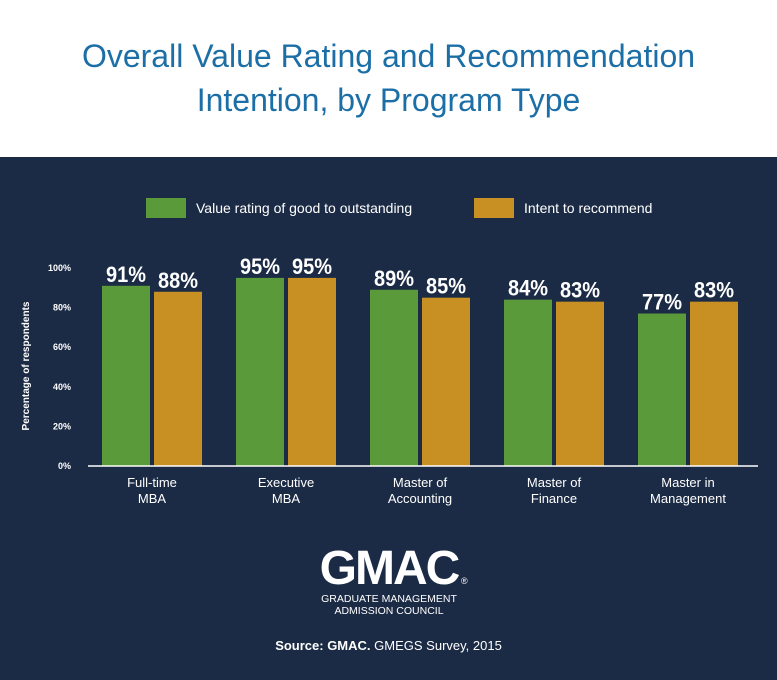 The height and width of the screenshot is (680, 777). What do you see at coordinates (59, 367) in the screenshot?
I see `y-axis-ticks: 0% 20% 40% 60% 80% 100%` at bounding box center [59, 367].